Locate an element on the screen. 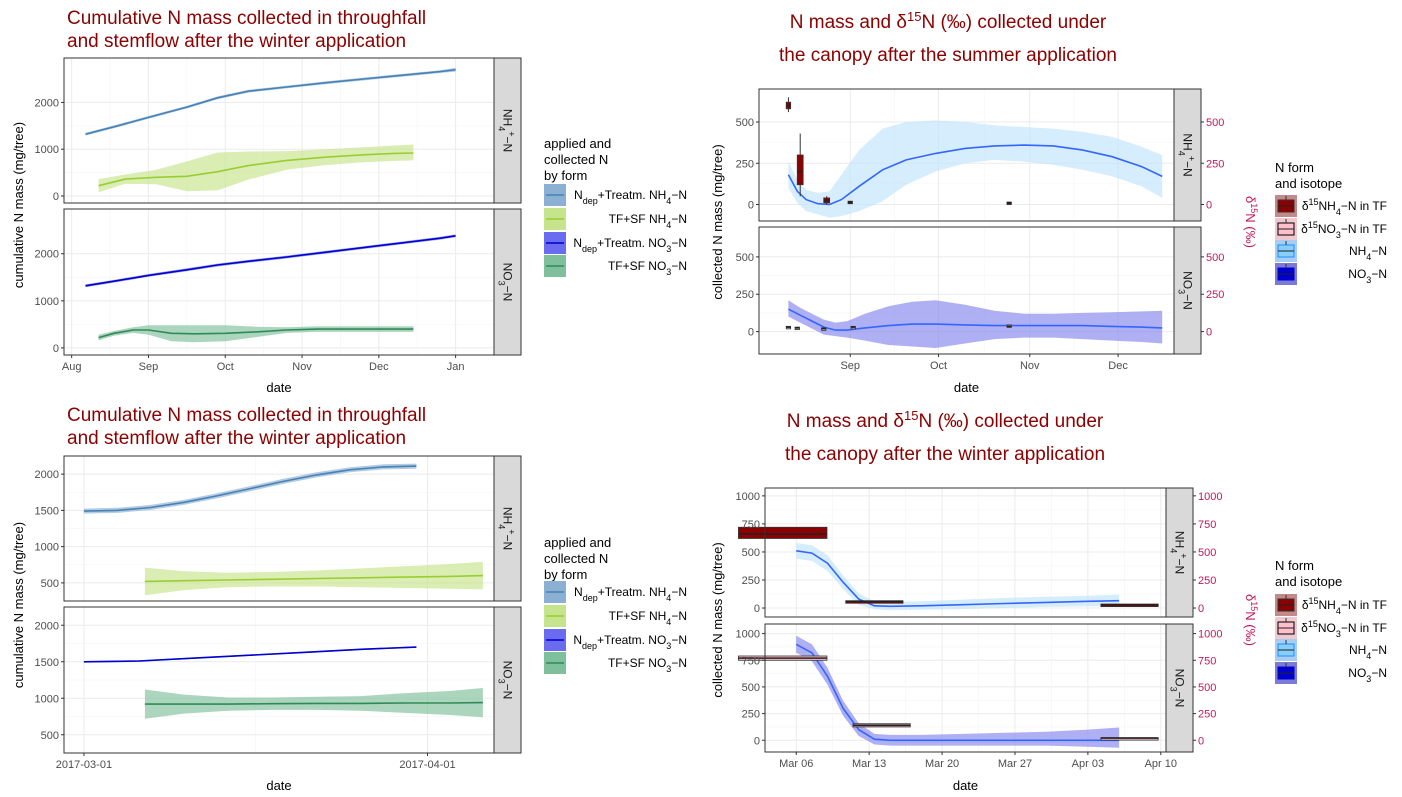 Image resolution: width=1402 pixels, height=797 pixels. x-tick-label: Aug is located at coordinates (72, 367).